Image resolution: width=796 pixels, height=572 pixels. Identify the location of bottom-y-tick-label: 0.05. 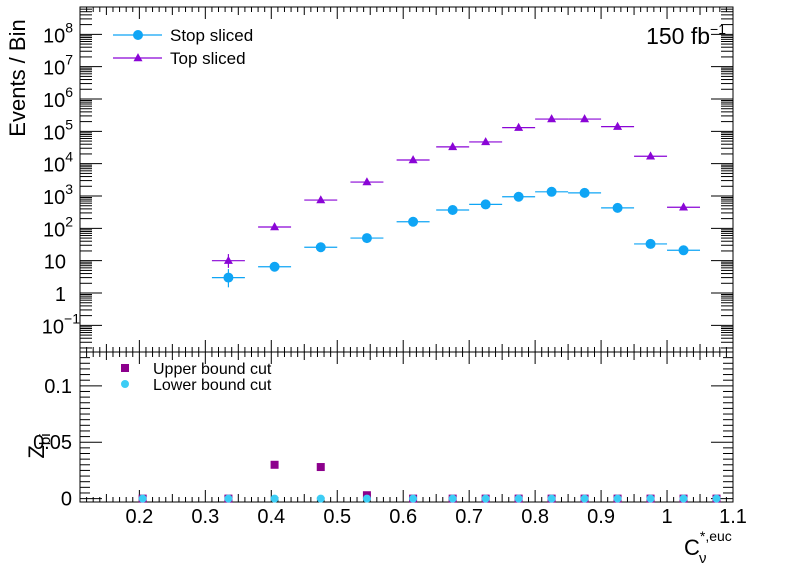
(52, 443).